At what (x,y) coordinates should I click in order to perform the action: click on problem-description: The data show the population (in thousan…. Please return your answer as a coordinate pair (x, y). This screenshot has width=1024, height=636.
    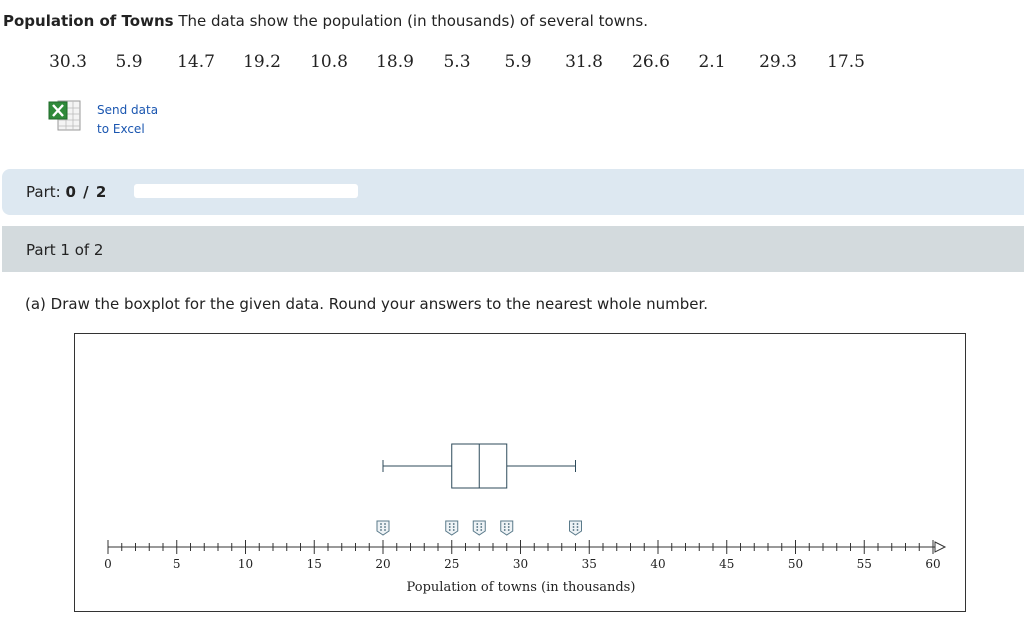
    Looking at the image, I should click on (413, 21).